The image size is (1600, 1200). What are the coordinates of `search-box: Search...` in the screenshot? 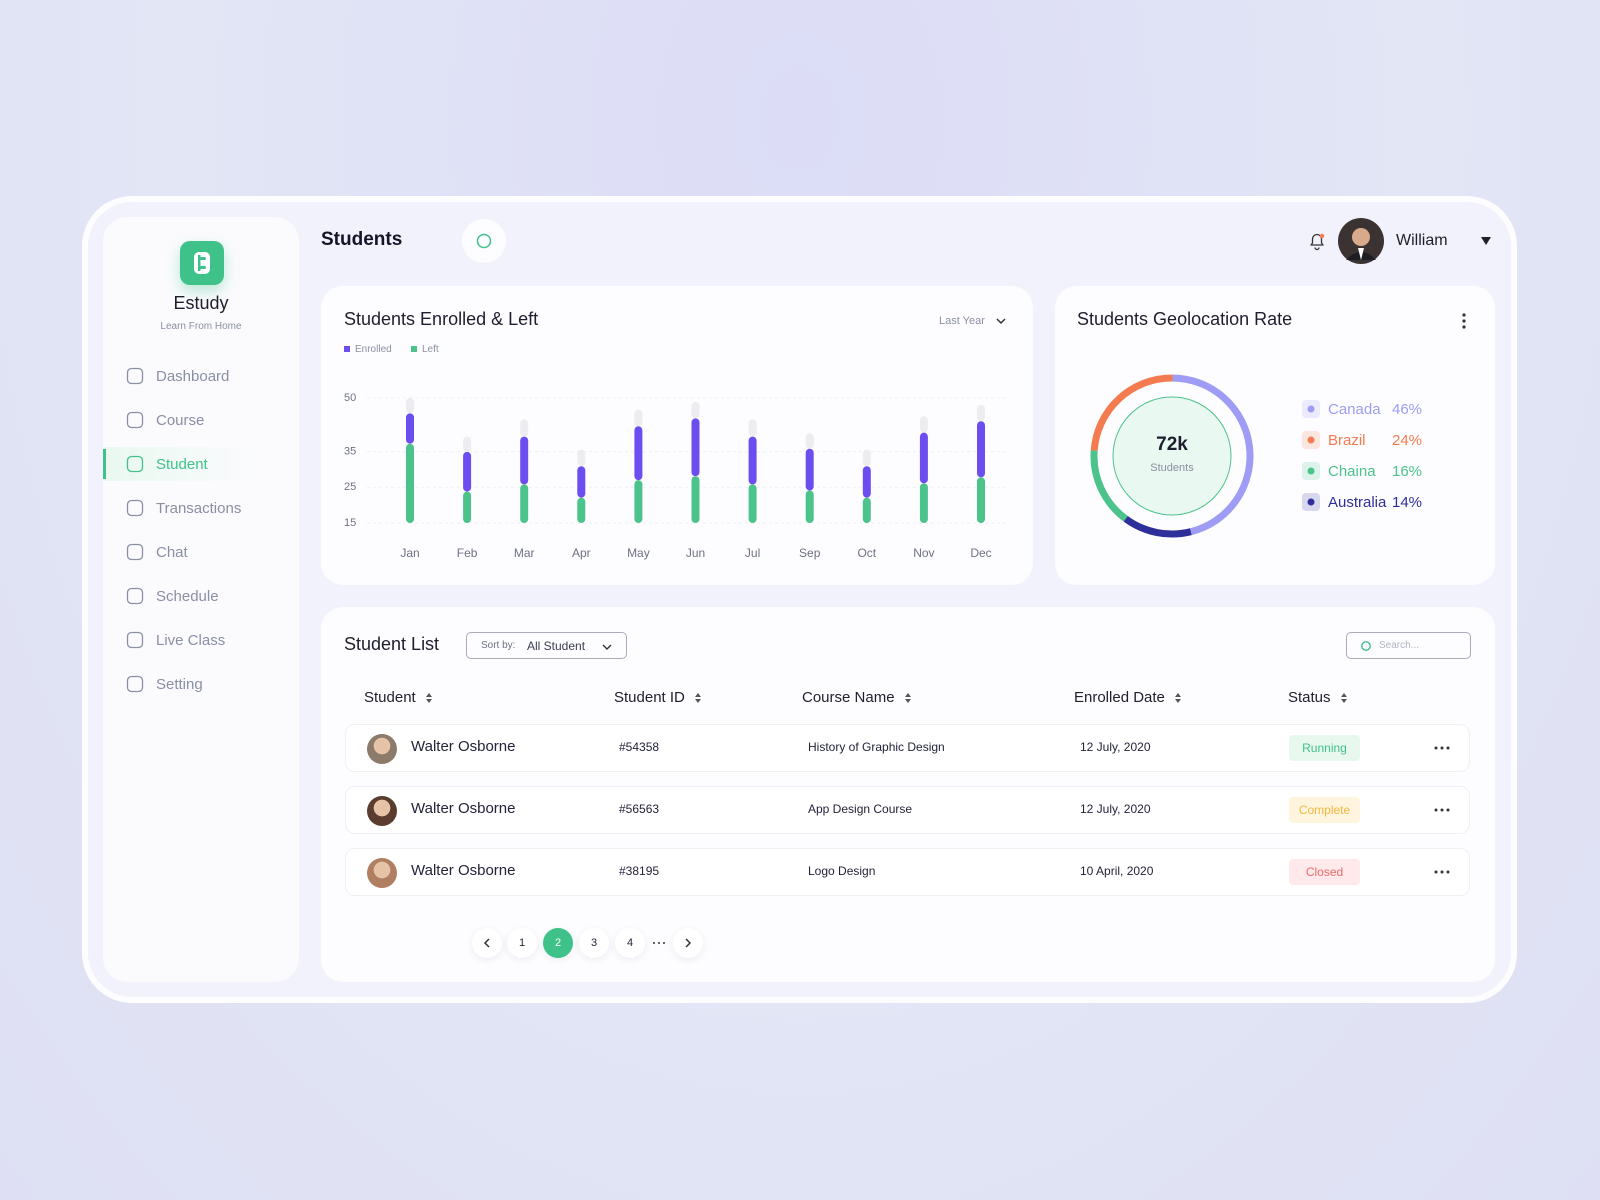 It's located at (1408, 645).